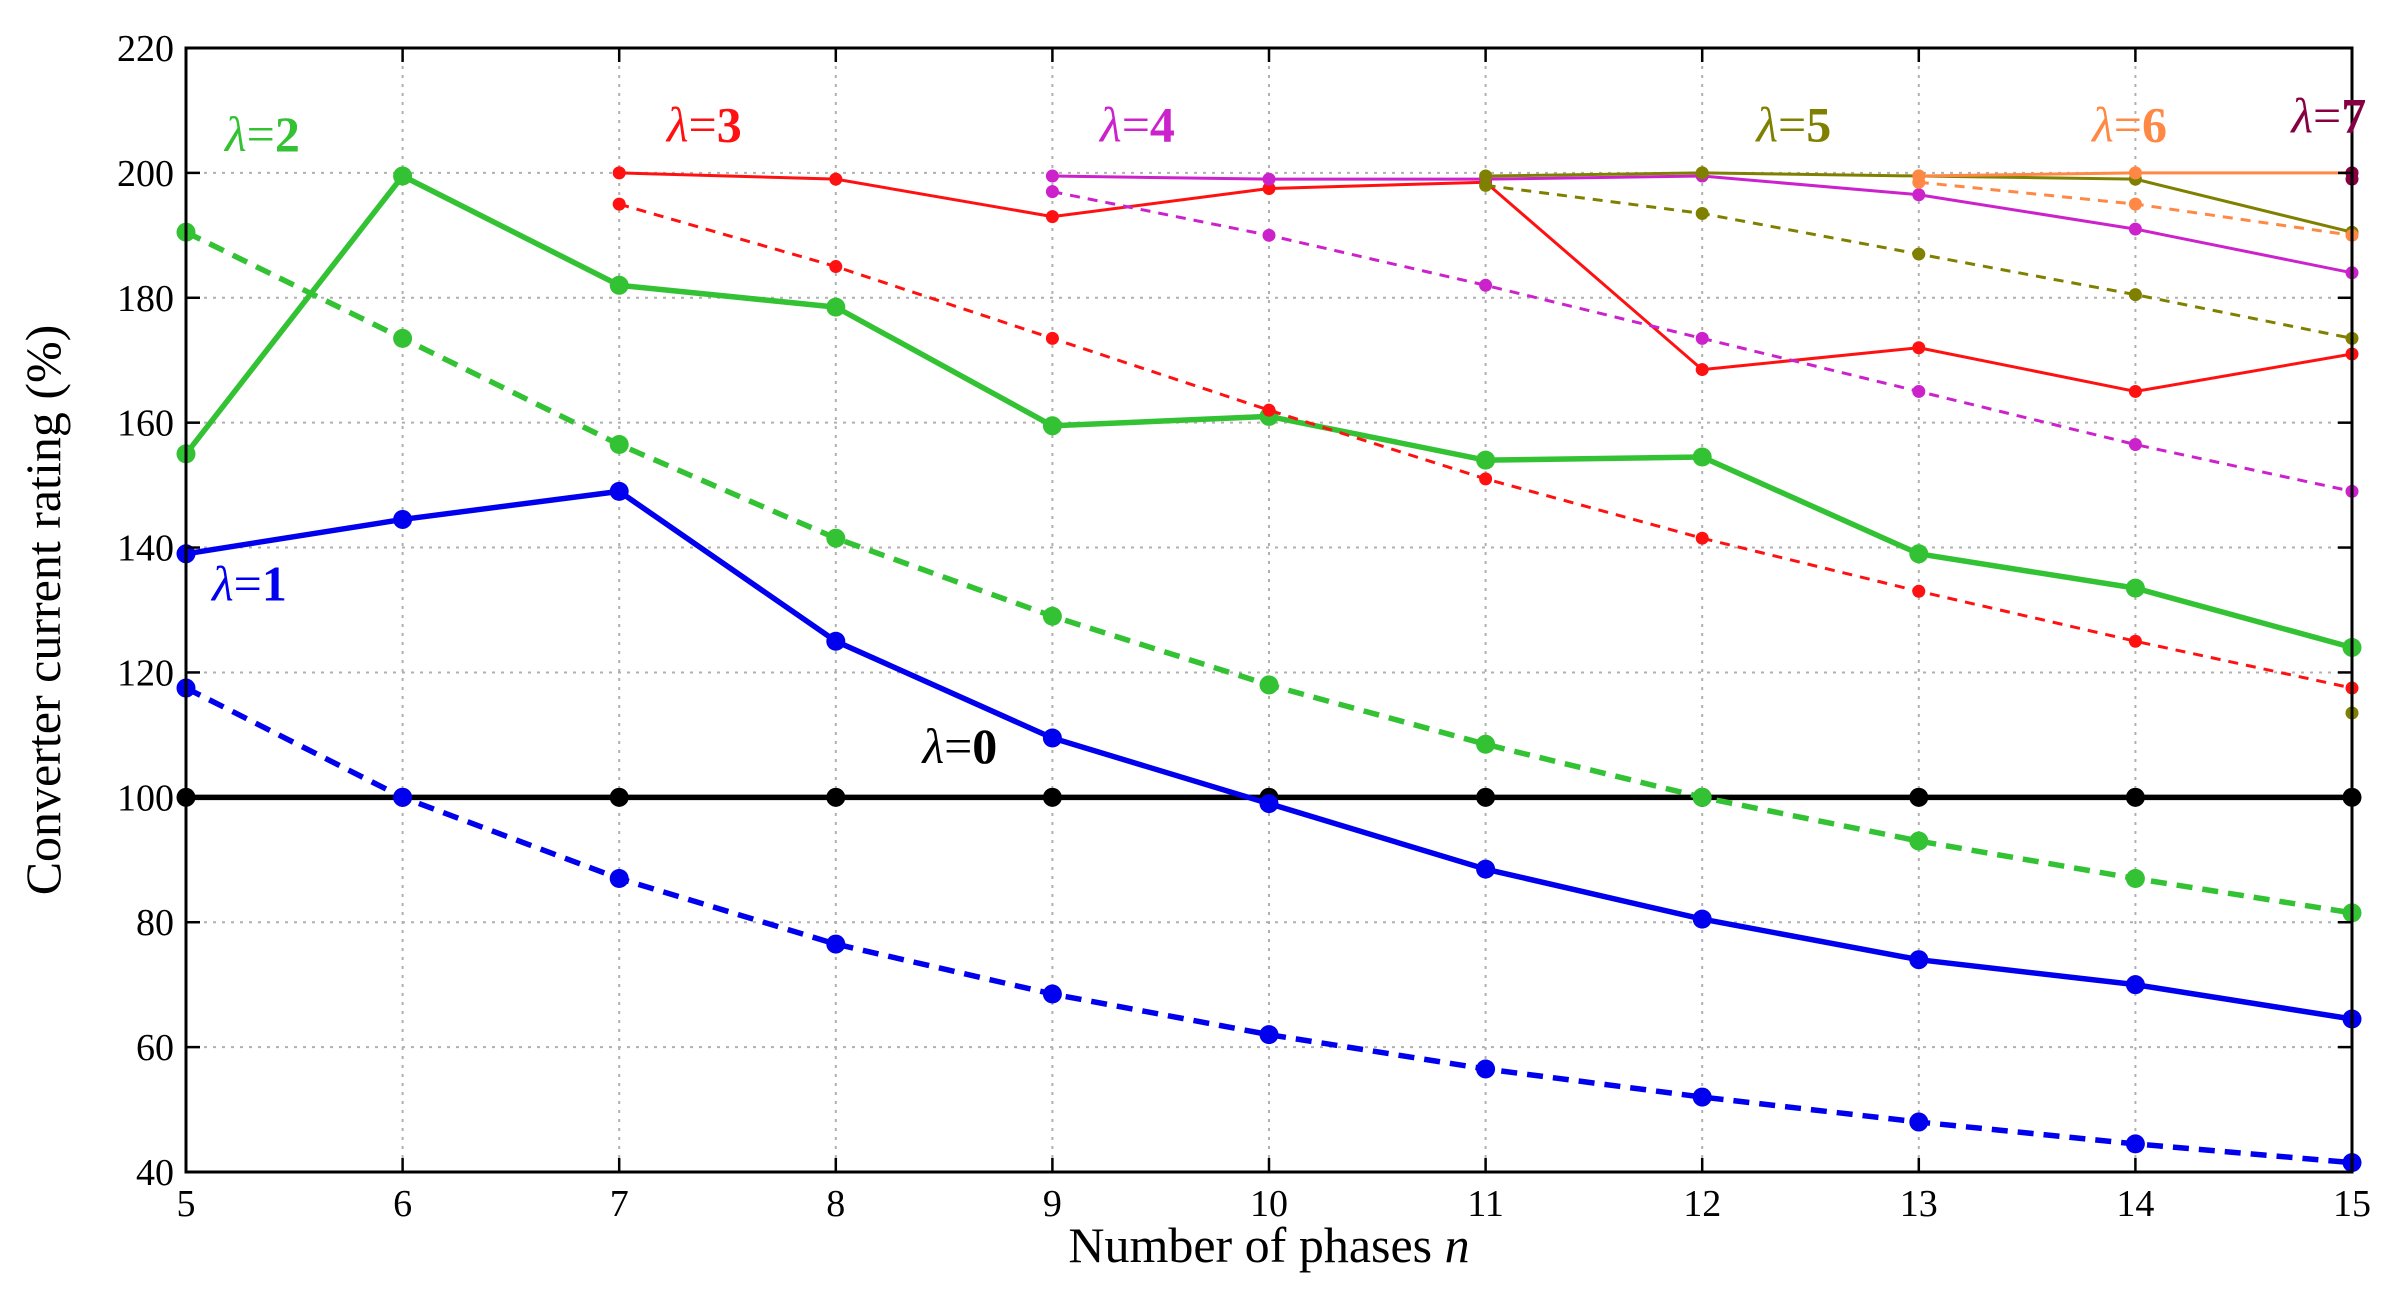 Image resolution: width=2398 pixels, height=1297 pixels. What do you see at coordinates (619, 1204) in the screenshot?
I see `x-tick-label: 7` at bounding box center [619, 1204].